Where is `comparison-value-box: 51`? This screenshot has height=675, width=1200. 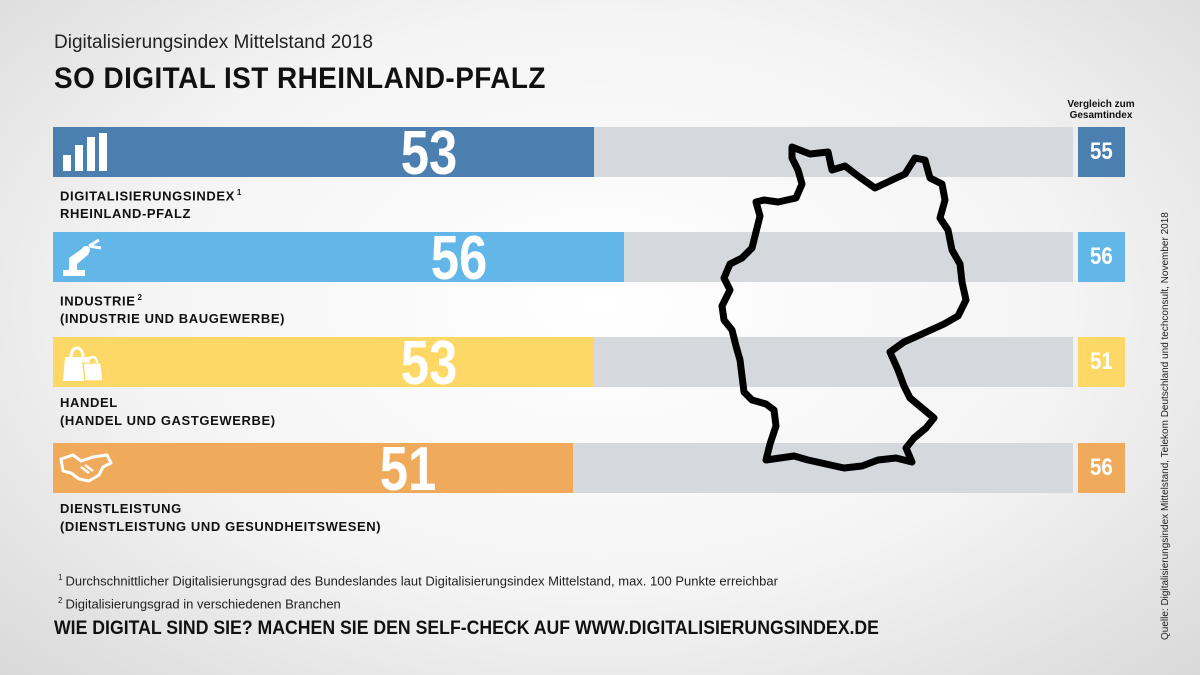
comparison-value-box: 51 is located at coordinates (1101, 362).